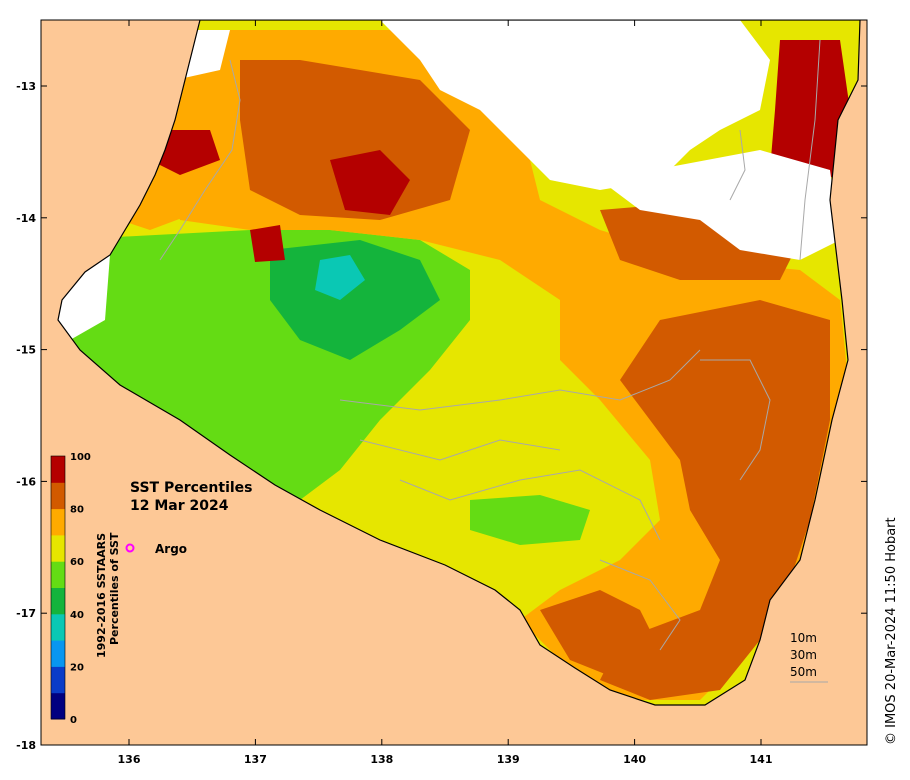  What do you see at coordinates (803, 638) in the screenshot?
I see `depth-legend-10m: 10m` at bounding box center [803, 638].